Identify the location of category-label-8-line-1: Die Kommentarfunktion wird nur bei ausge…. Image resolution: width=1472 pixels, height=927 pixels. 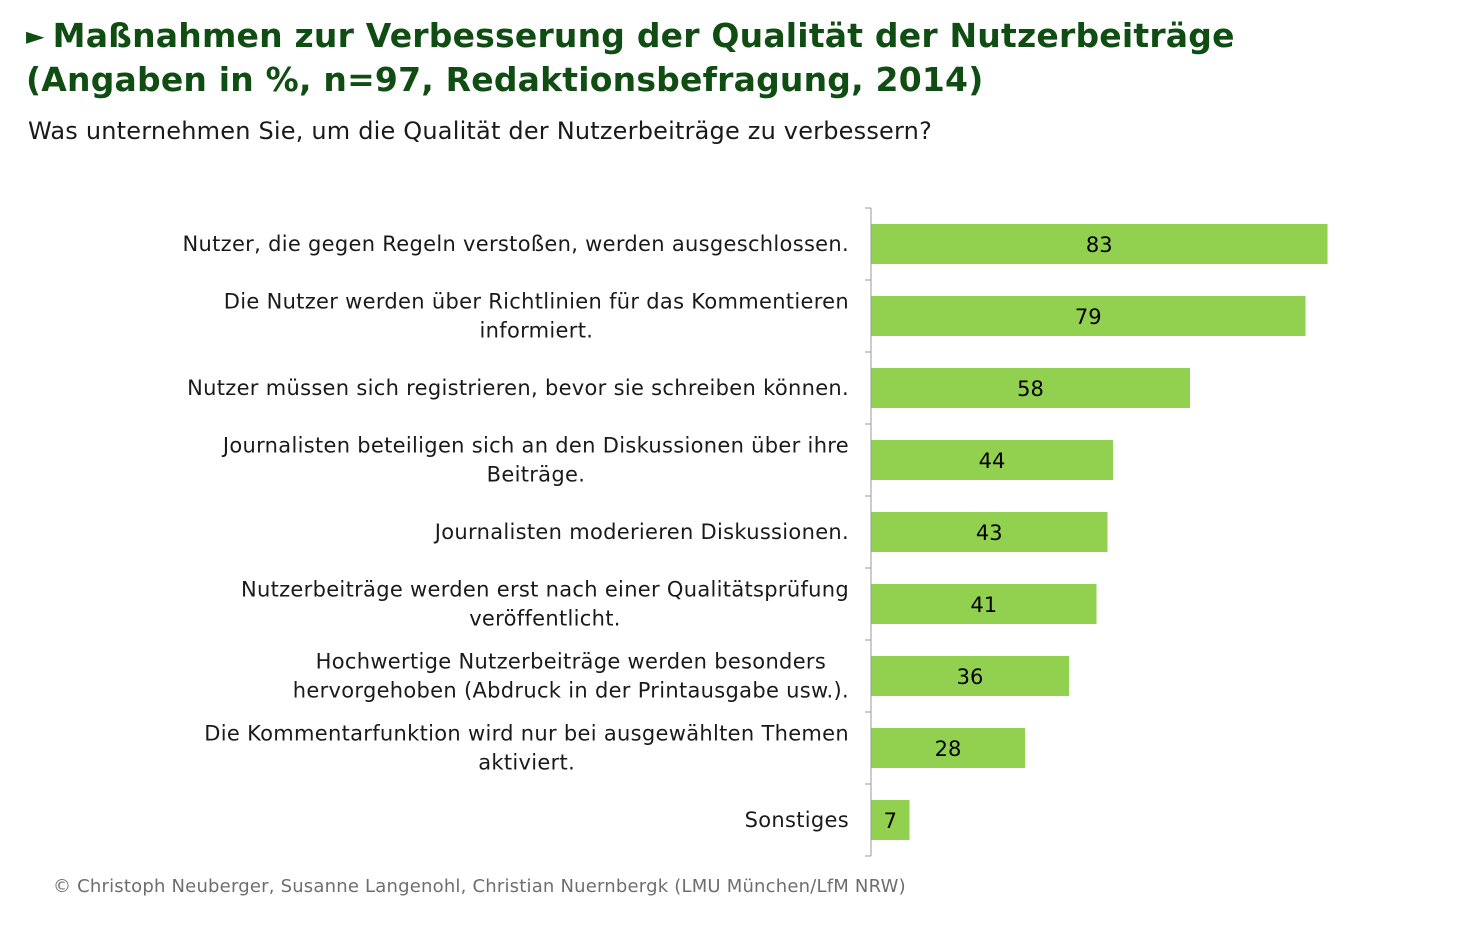
(526, 734).